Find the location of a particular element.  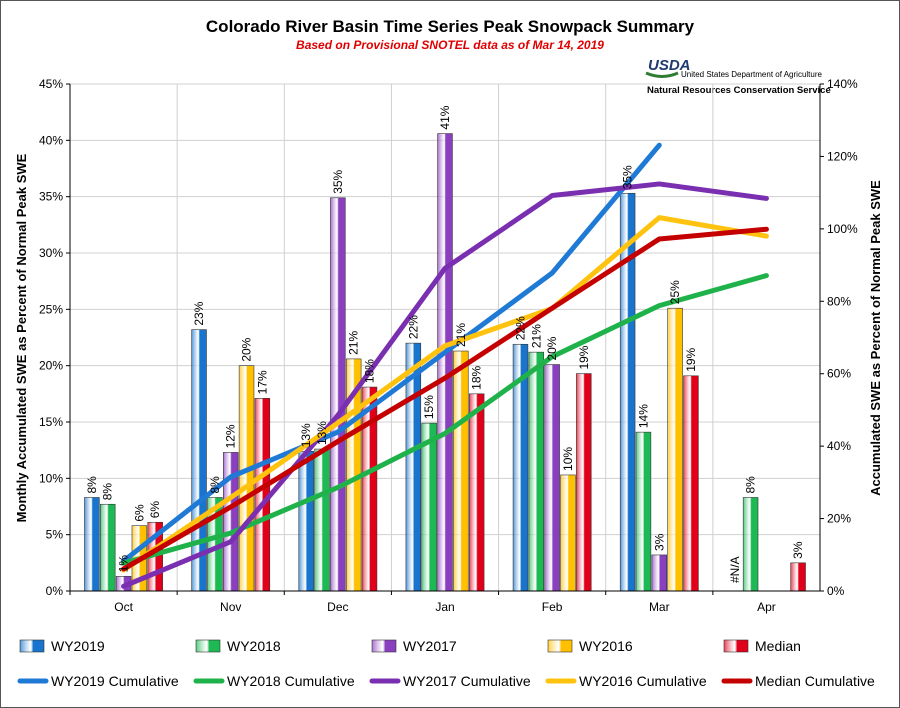

data-label-wy2018-apr: 8% is located at coordinates (751, 485).